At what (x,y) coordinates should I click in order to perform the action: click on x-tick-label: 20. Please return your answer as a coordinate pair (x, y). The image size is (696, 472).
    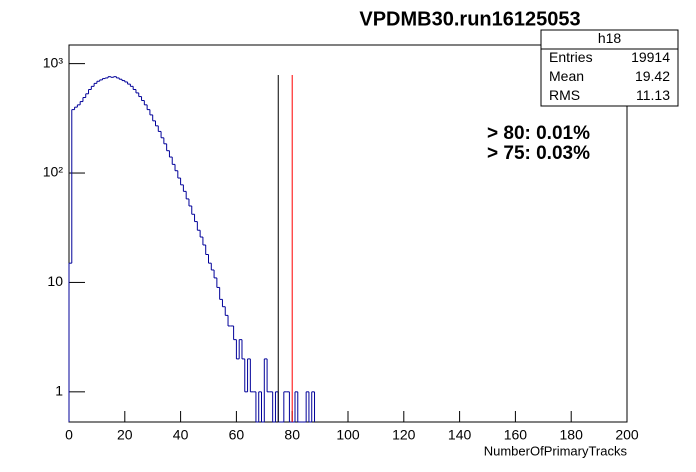
    Looking at the image, I should click on (125, 435).